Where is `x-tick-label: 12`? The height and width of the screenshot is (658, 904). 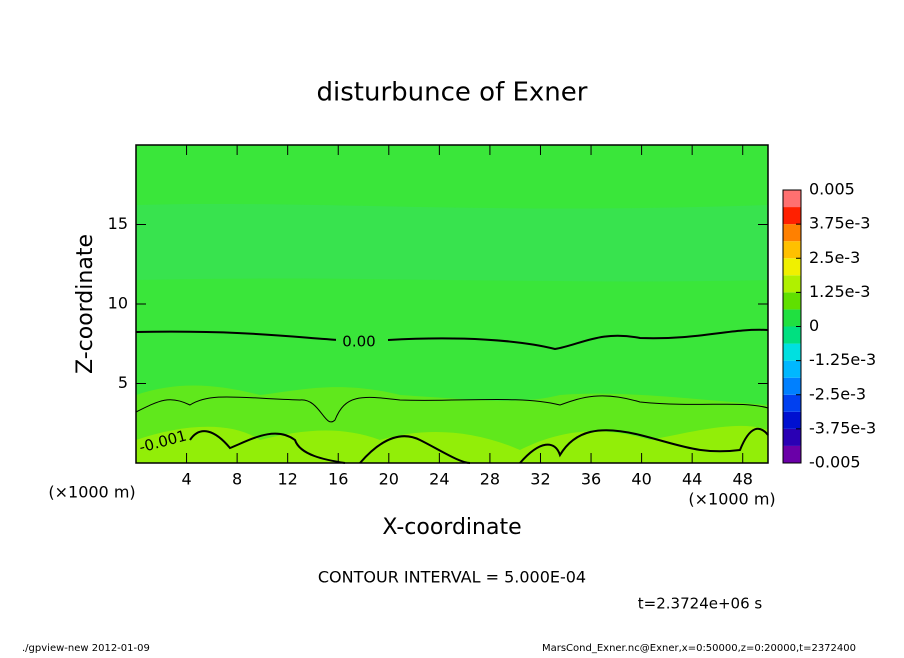
x-tick-label: 12 is located at coordinates (288, 479).